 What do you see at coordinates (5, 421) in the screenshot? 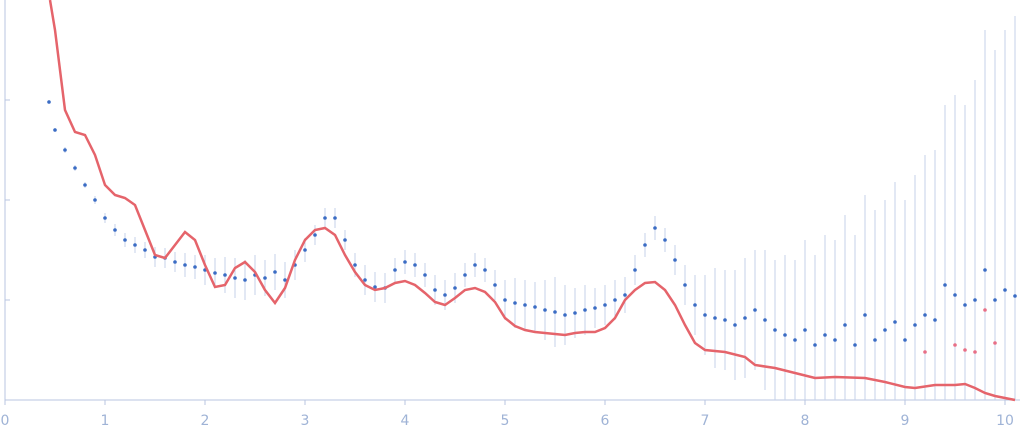
I see `x-tick-label: 0` at bounding box center [5, 421].